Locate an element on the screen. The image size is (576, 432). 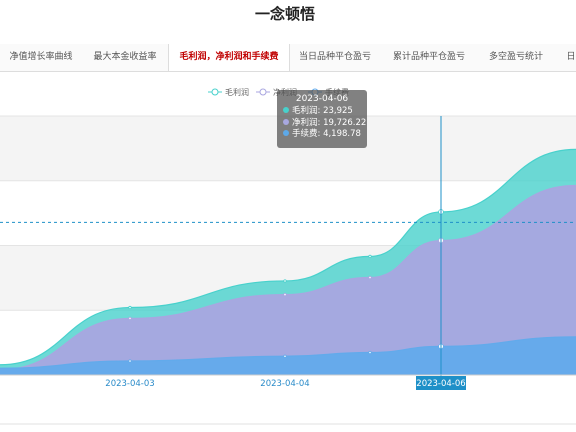
fee-area is located at coordinates (288, 355).